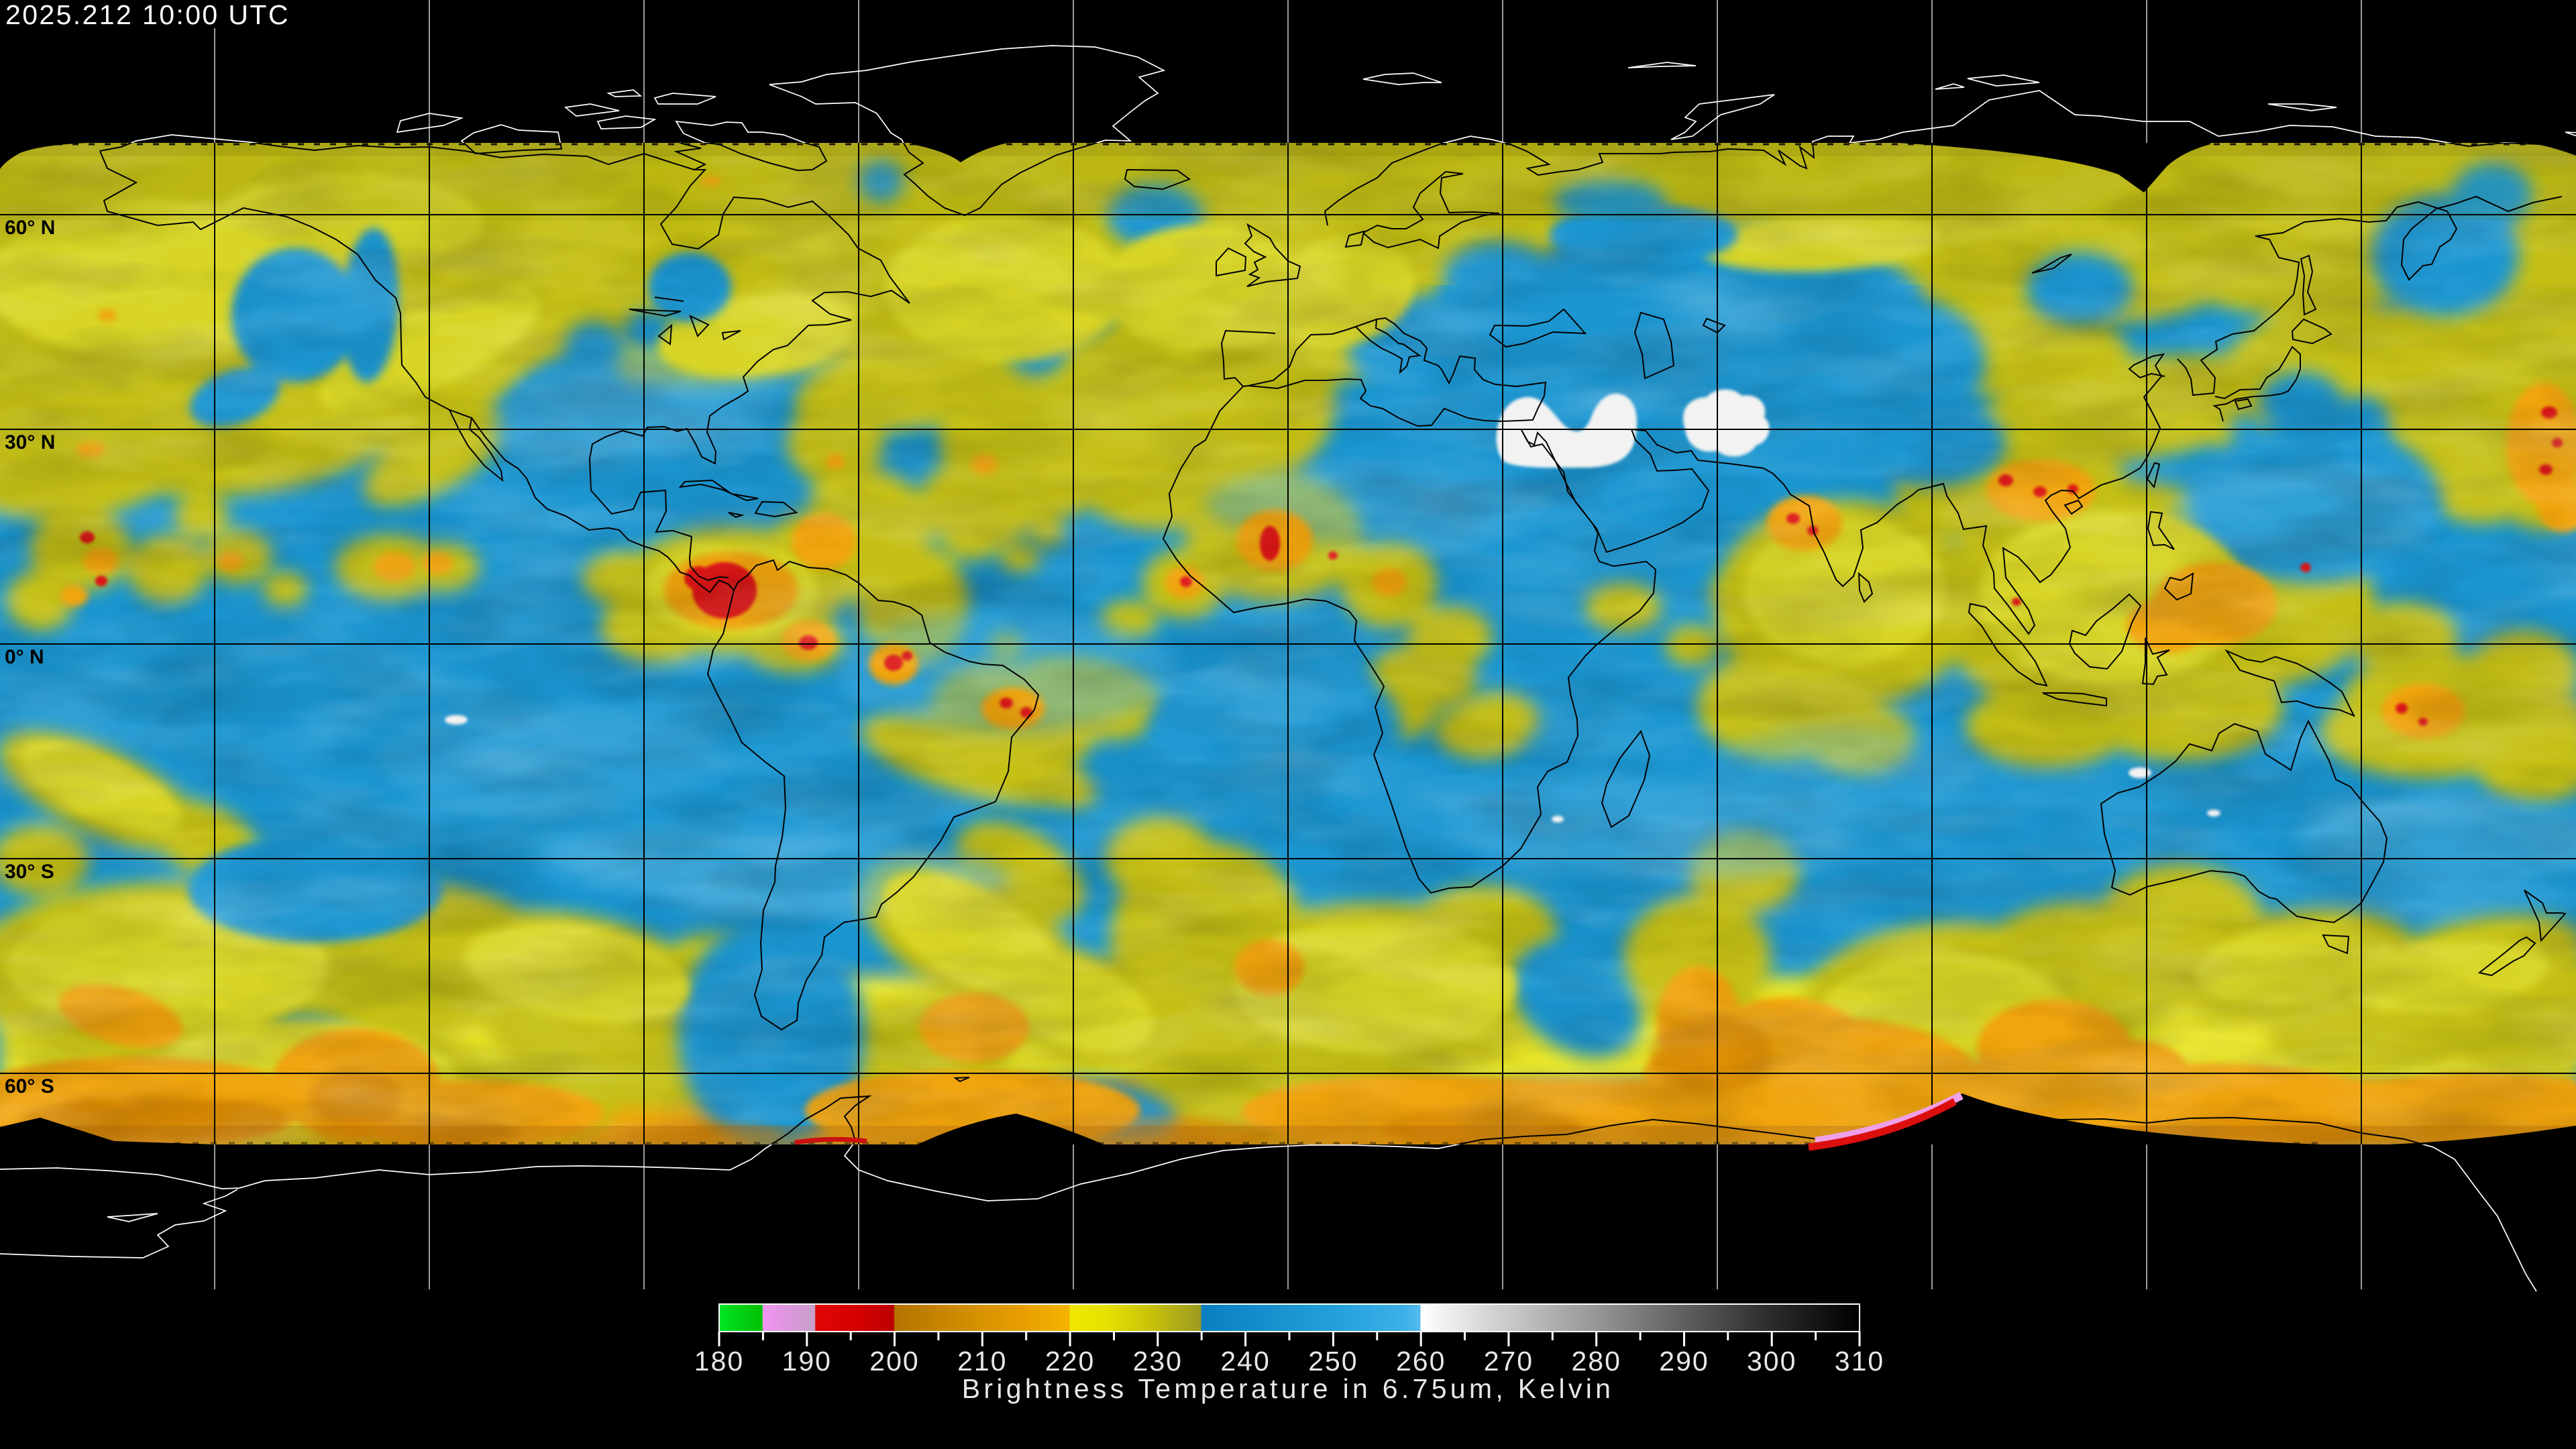  I want to click on svg-text: 210, so click(982, 1361).